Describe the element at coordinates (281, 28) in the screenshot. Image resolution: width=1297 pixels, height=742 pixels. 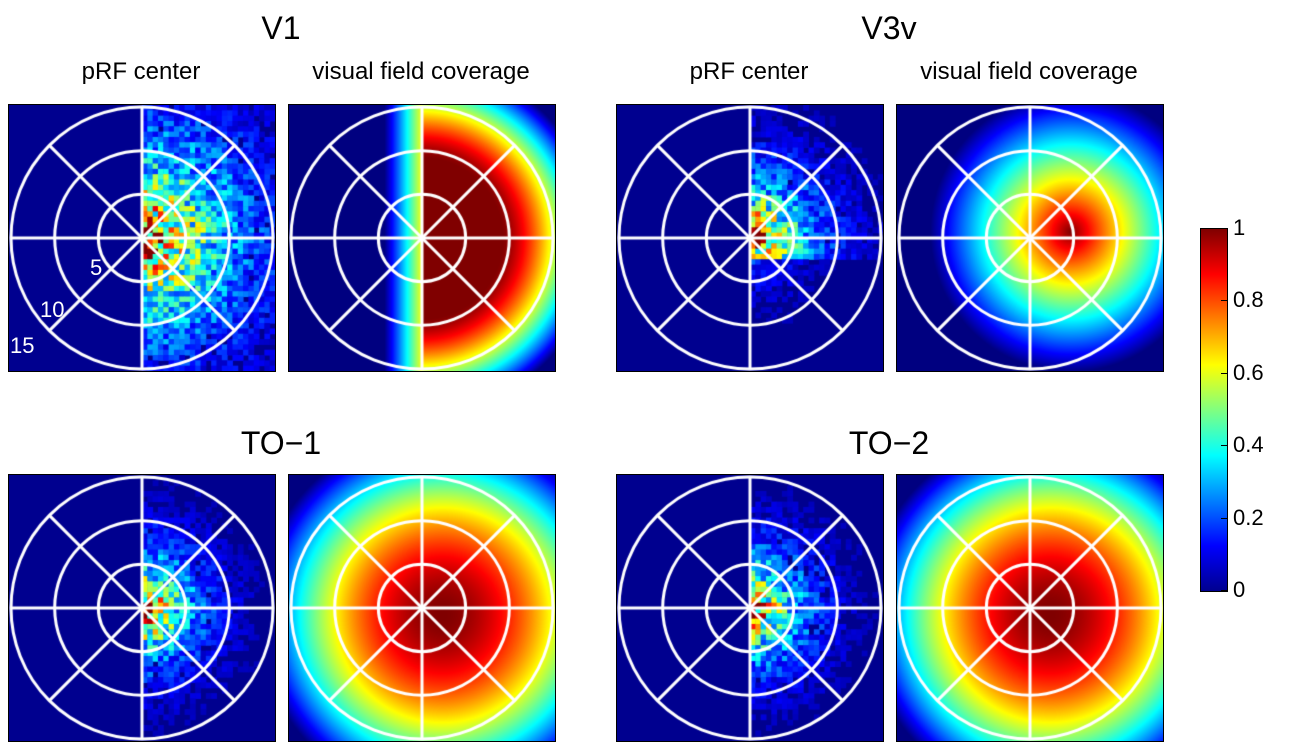
I see `region-title: V1` at that location.